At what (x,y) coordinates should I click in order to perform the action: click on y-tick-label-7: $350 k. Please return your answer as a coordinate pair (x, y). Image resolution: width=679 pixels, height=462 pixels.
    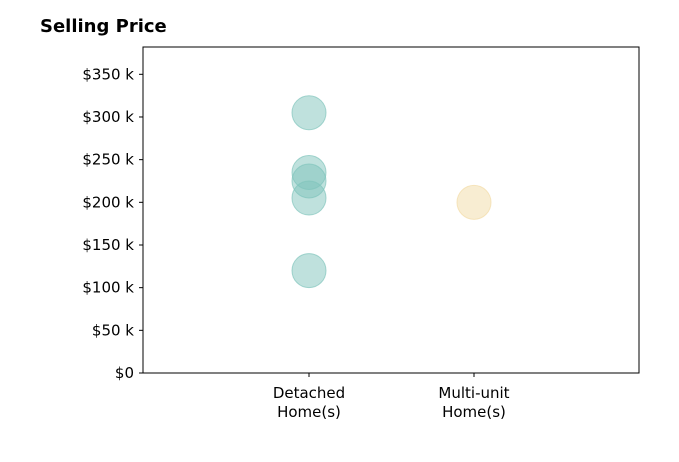
    Looking at the image, I should click on (108, 74).